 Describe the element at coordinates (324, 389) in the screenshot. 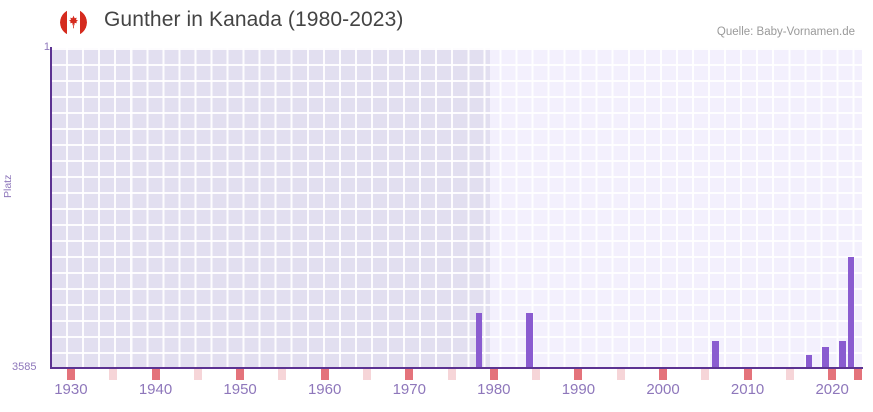

I see `x-axis-tick-label: 1960` at that location.